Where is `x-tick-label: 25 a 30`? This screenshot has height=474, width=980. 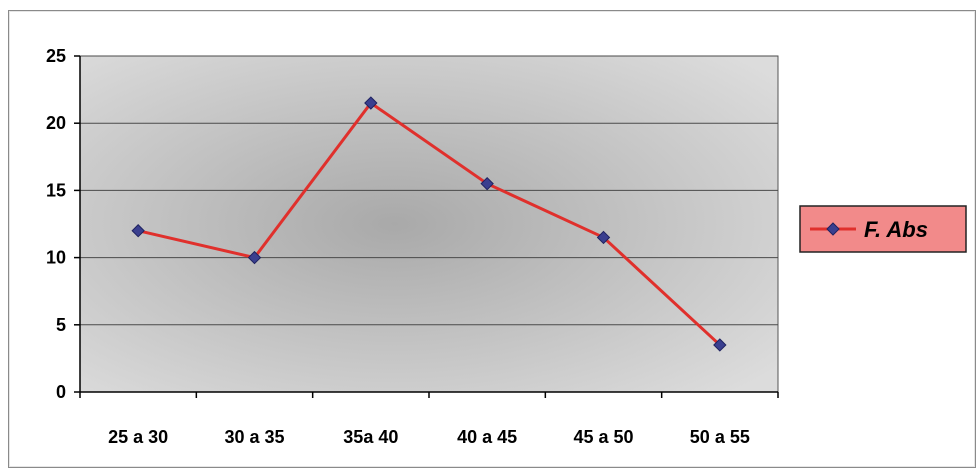 x-tick-label: 25 a 30 is located at coordinates (138, 437).